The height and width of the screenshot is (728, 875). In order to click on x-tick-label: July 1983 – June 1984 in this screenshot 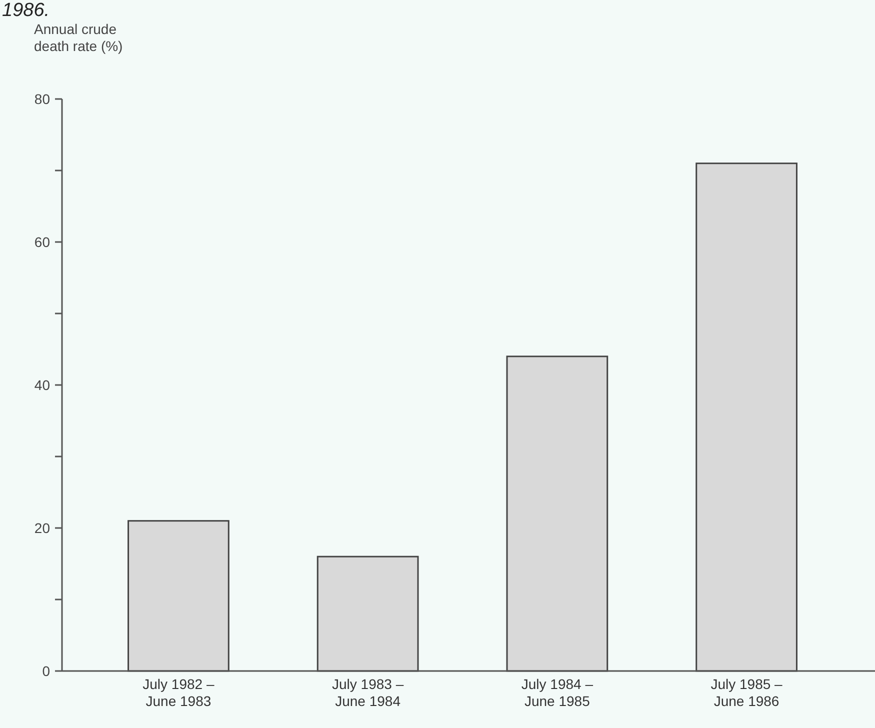, I will do `click(368, 692)`.